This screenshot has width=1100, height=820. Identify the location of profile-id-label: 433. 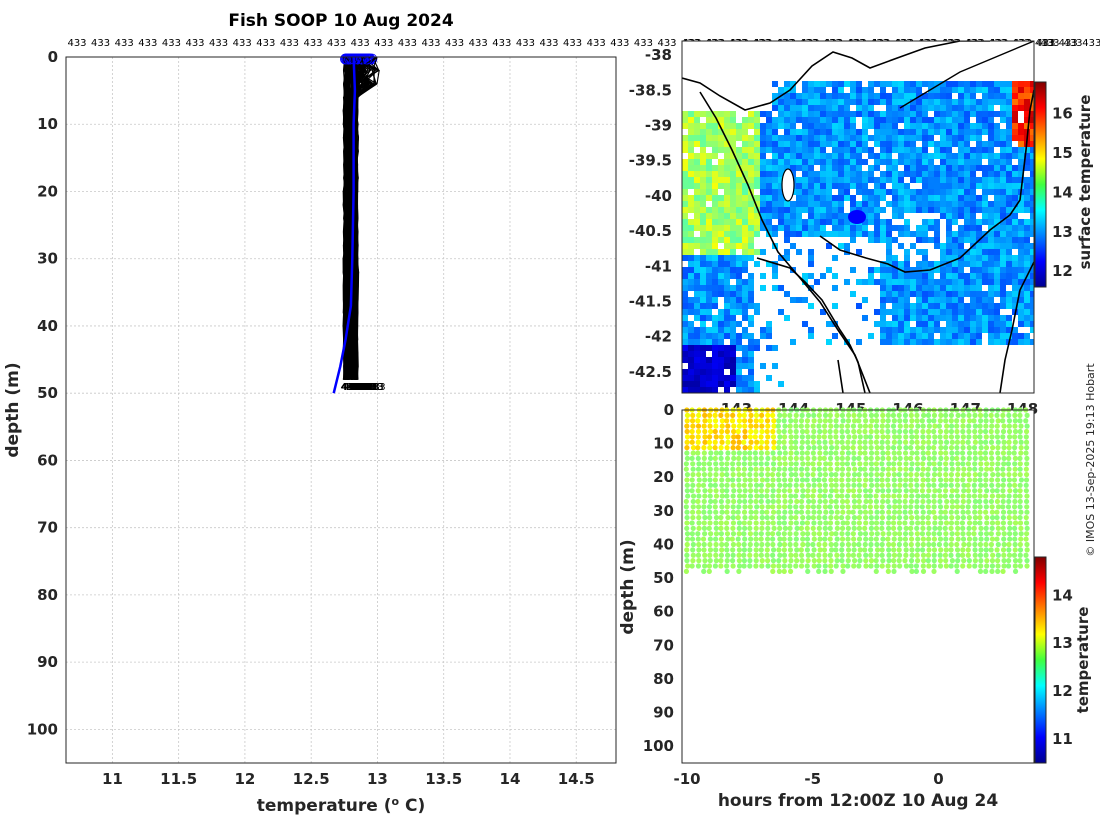
(265, 43).